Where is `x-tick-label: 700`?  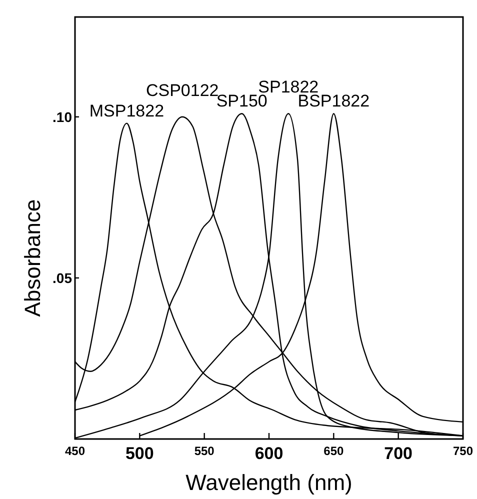
x-tick-label: 700 is located at coordinates (398, 453).